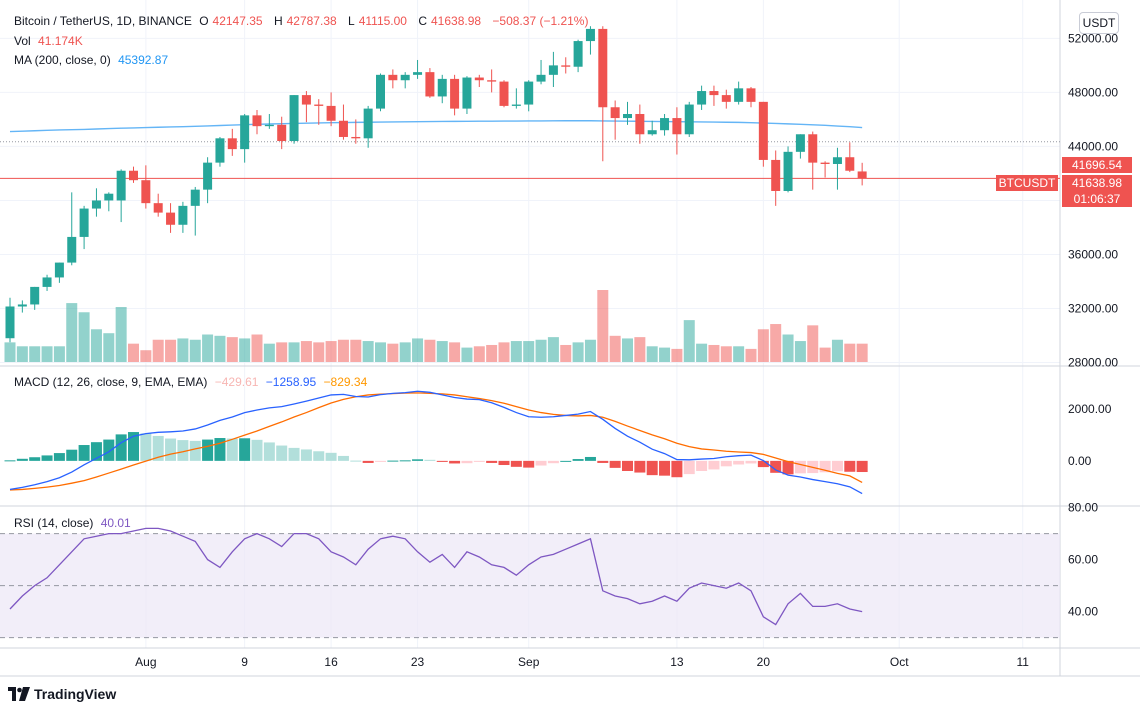 The height and width of the screenshot is (713, 1140). Describe the element at coordinates (1099, 23) in the screenshot. I see `currency-button: USDT` at that location.